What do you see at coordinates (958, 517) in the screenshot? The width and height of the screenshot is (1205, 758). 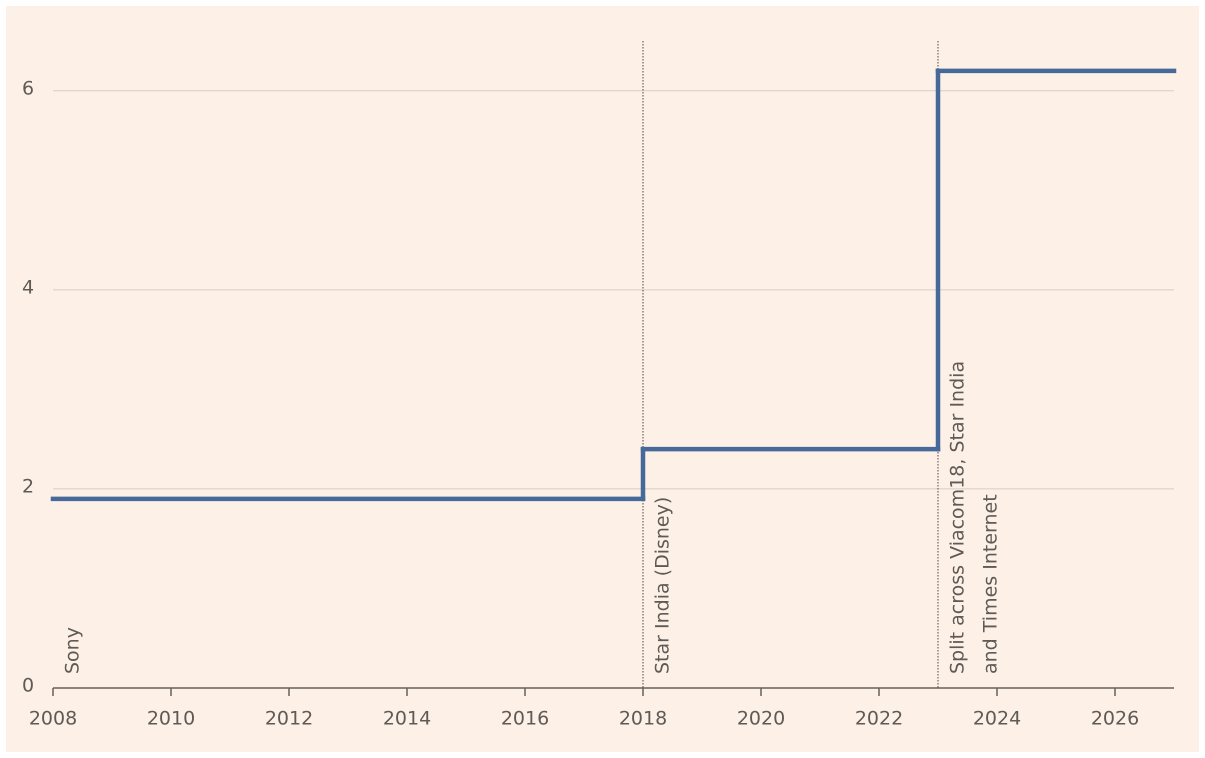 I see `annotation-text: Split across Viacom18, Star India` at bounding box center [958, 517].